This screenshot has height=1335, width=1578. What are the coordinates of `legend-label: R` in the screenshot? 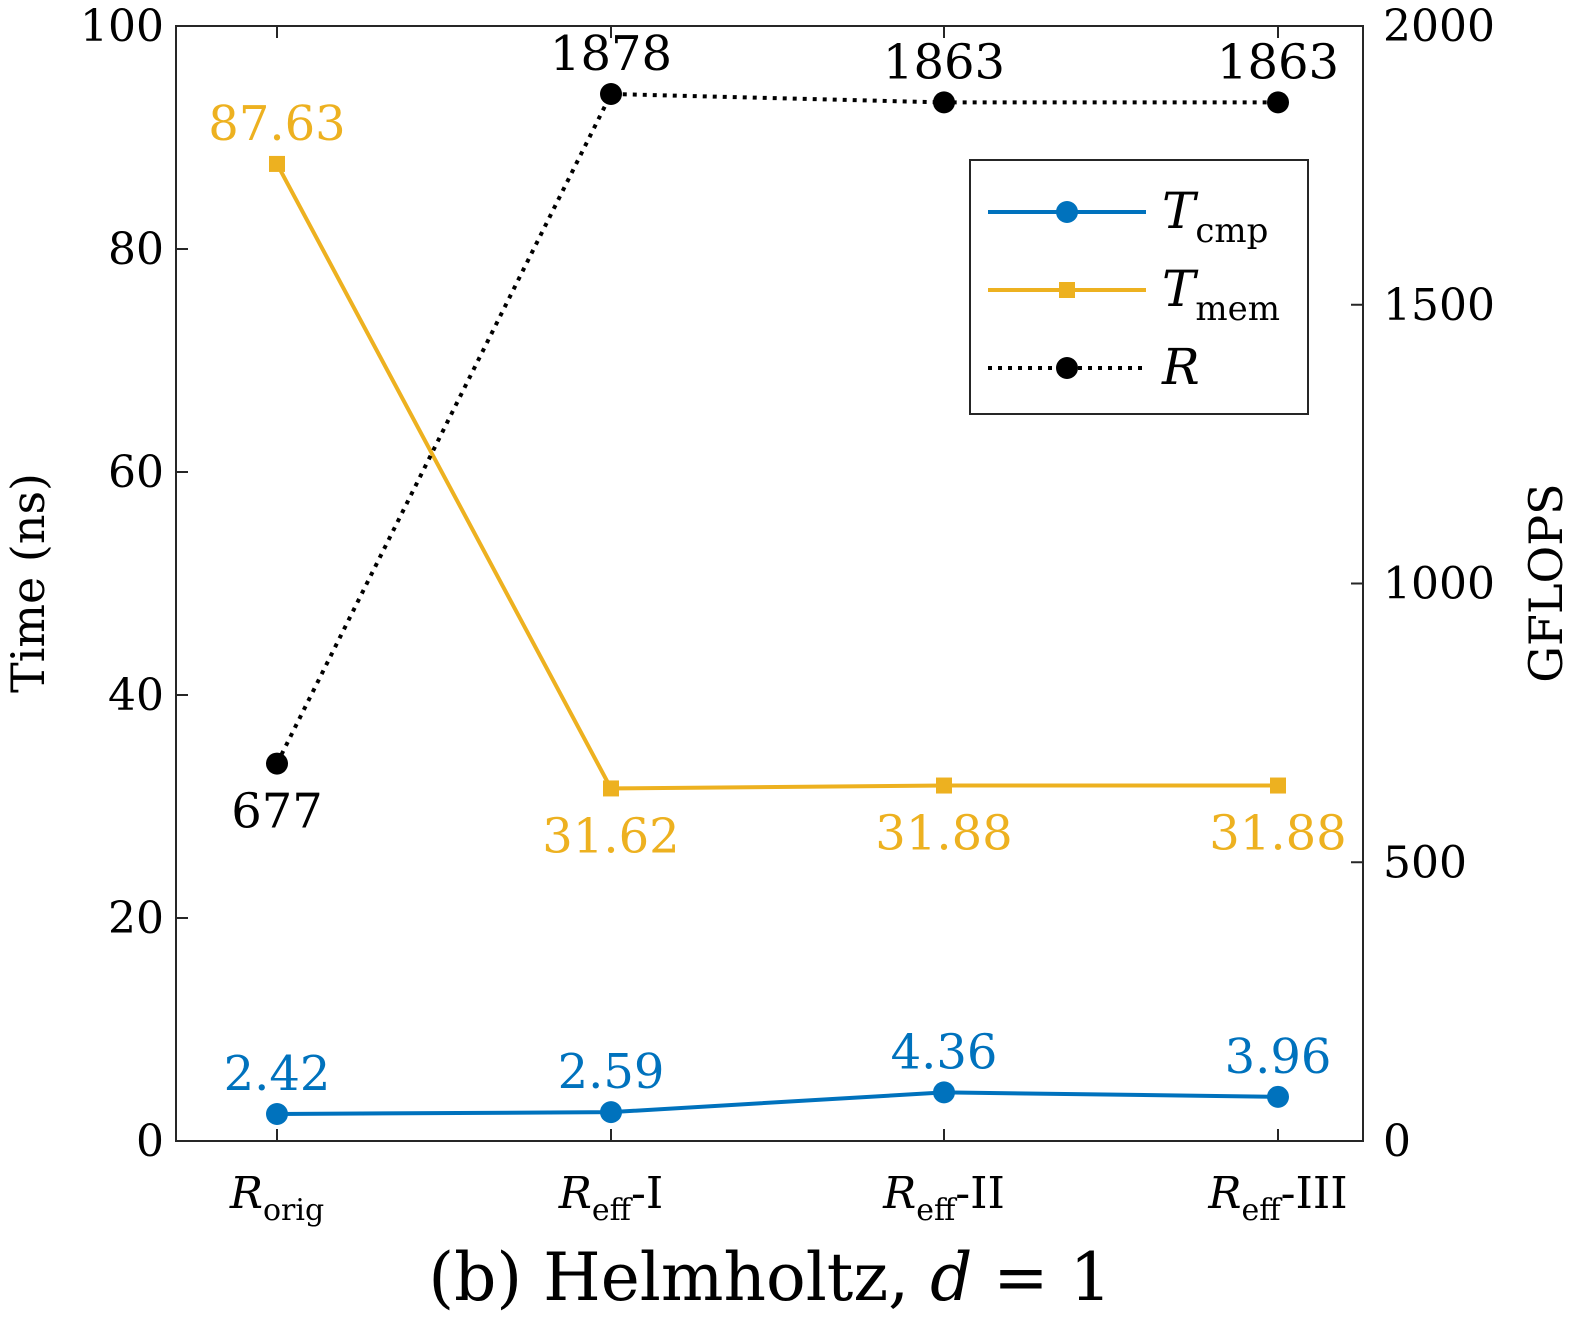 It's located at (1180, 367).